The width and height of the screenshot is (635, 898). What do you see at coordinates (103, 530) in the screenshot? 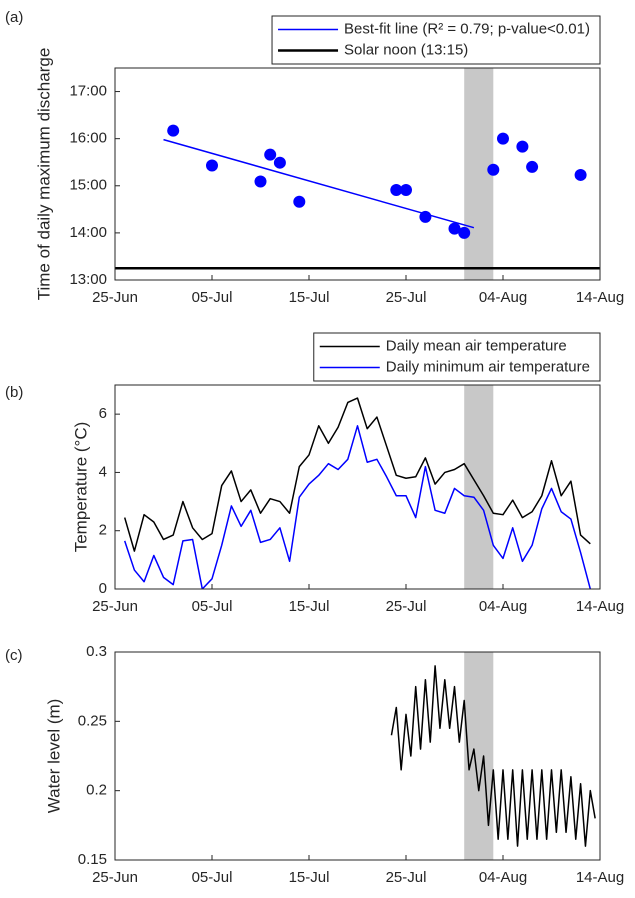
I see `y-tick-label: 2` at bounding box center [103, 530].